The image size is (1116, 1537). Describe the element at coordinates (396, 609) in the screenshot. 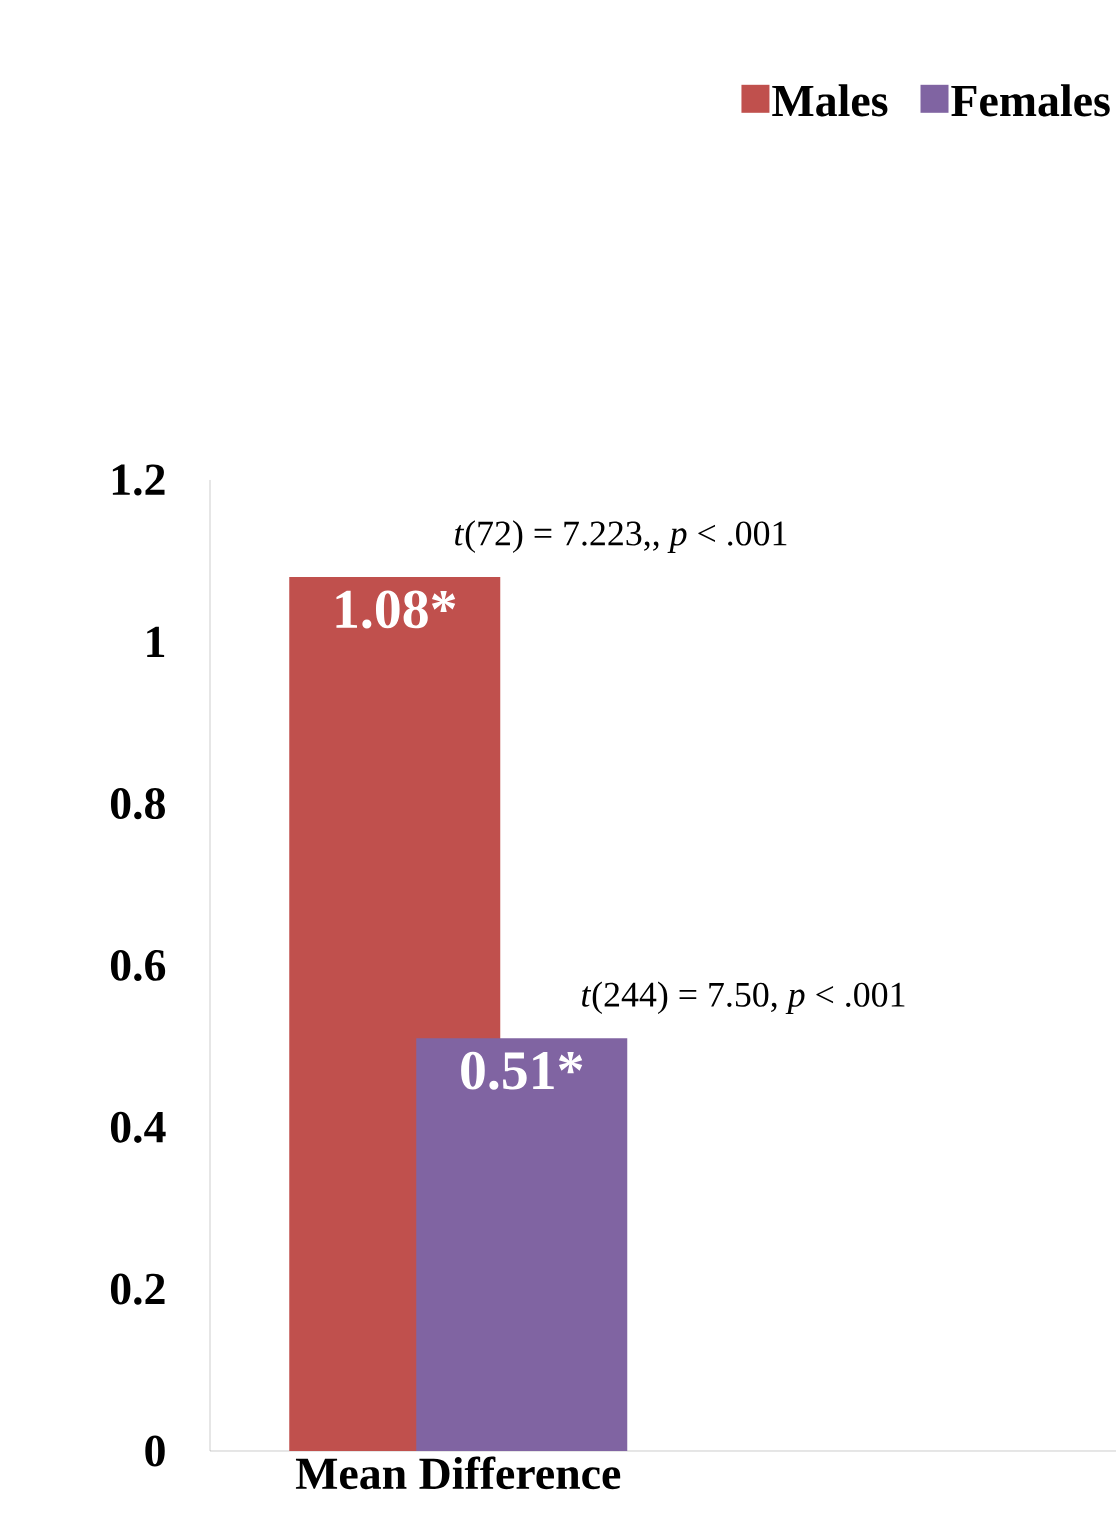

I see `data-label: 1.08*` at that location.